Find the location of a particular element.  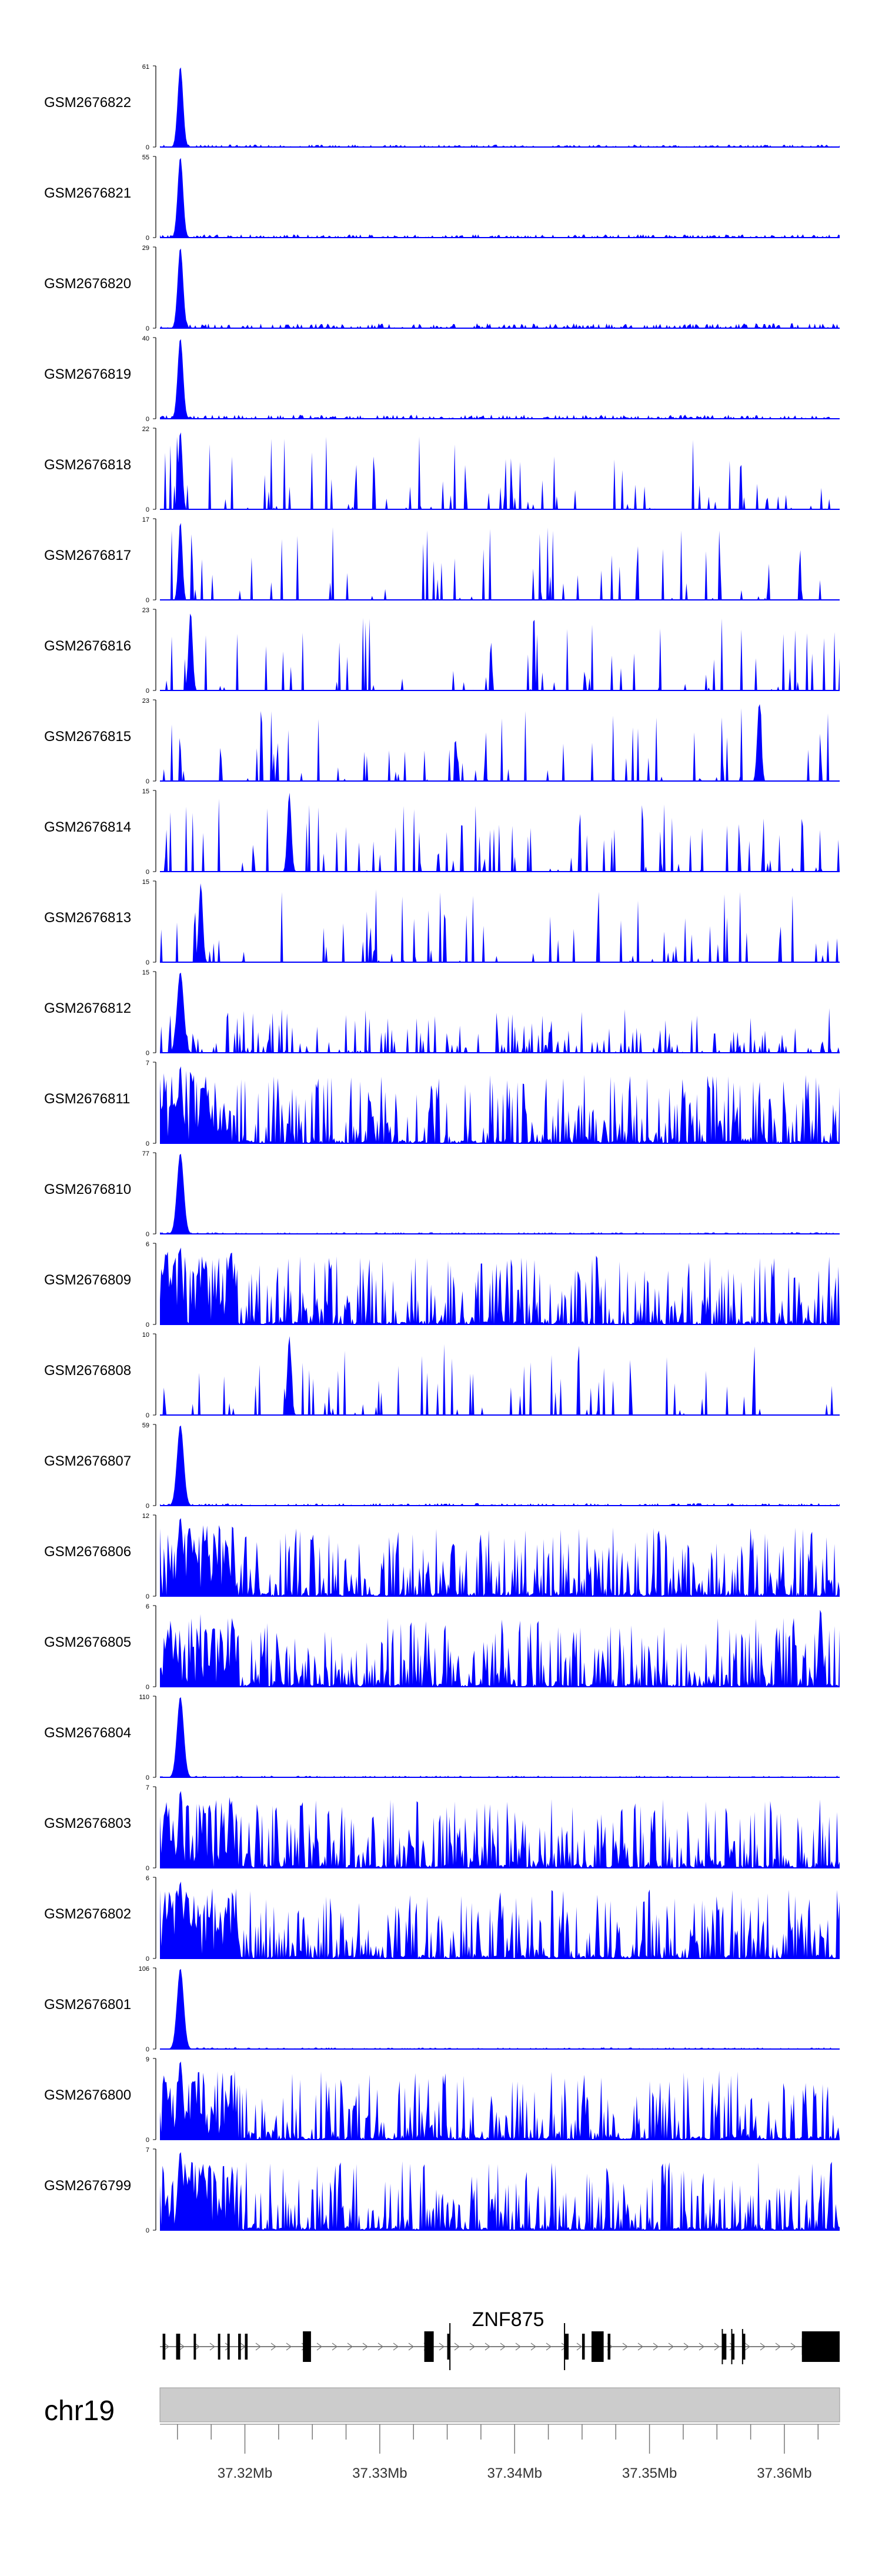

track-GSM2676811: GSM2676811 7 0 is located at coordinates (442, 1103).